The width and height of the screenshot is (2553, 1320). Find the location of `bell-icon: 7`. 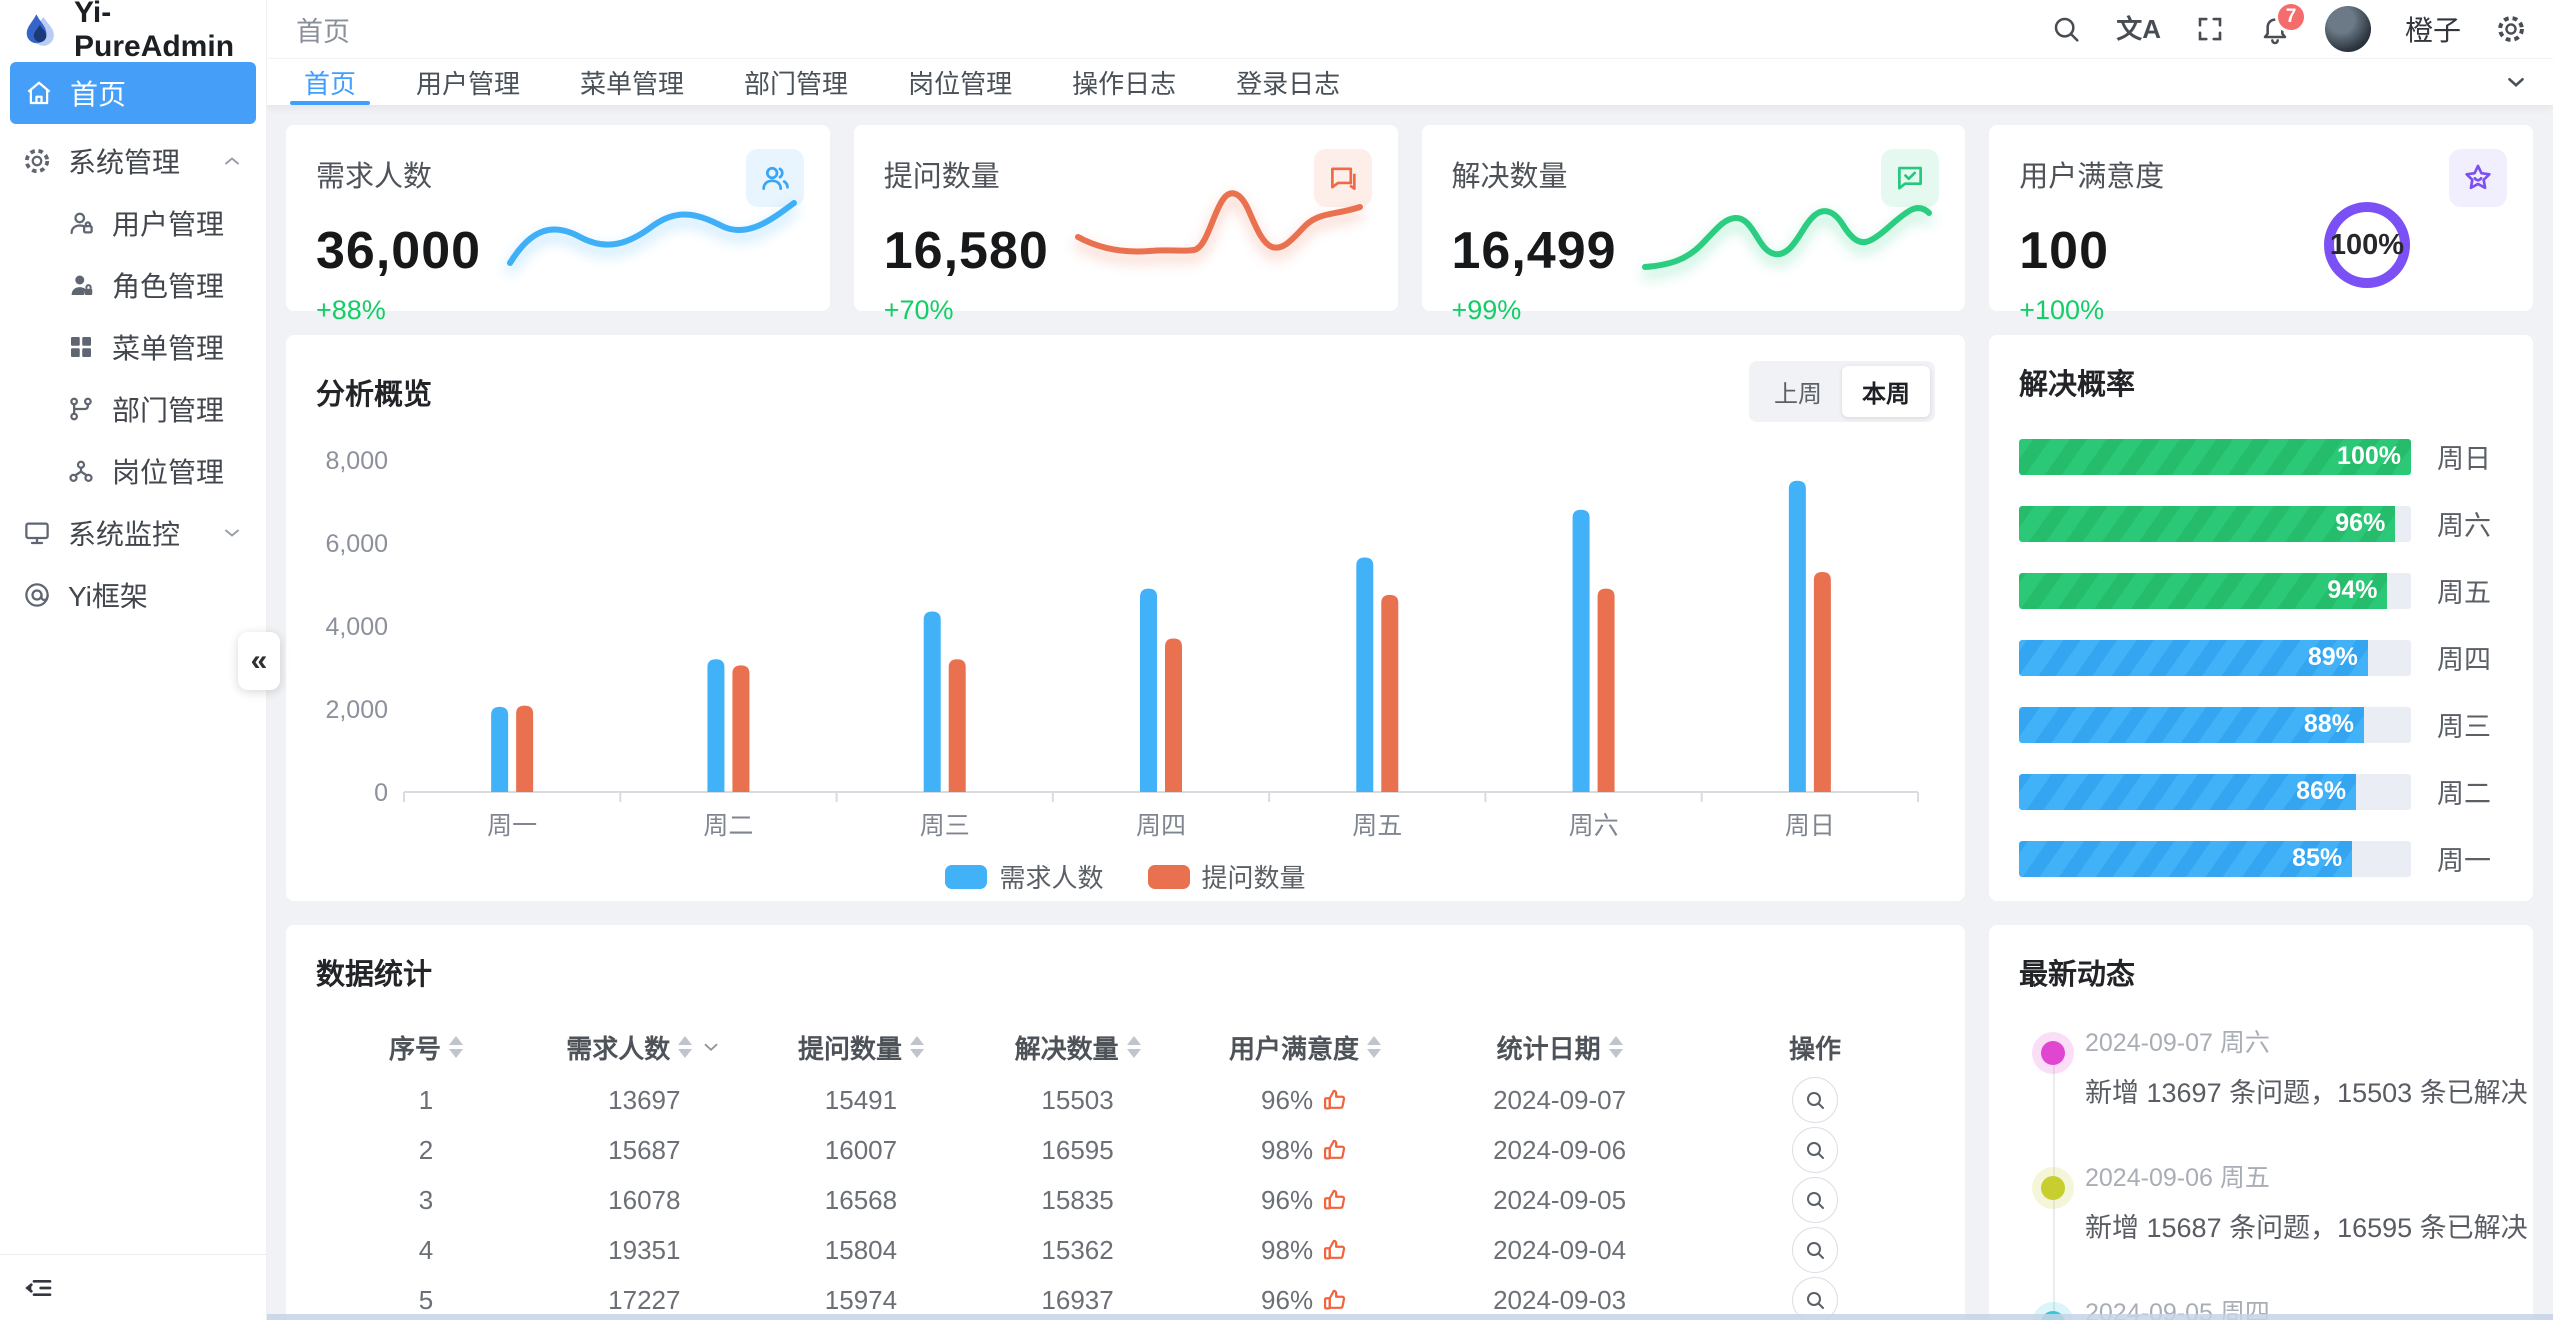

bell-icon: 7 is located at coordinates (2283, 23).